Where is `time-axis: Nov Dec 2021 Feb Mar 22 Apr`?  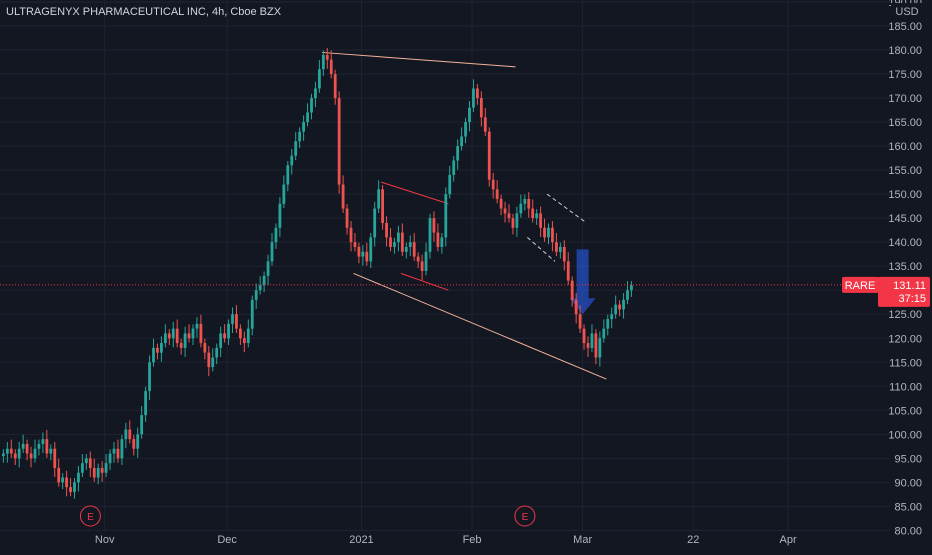
time-axis: Nov Dec 2021 Feb Mar 22 Apr is located at coordinates (446, 540).